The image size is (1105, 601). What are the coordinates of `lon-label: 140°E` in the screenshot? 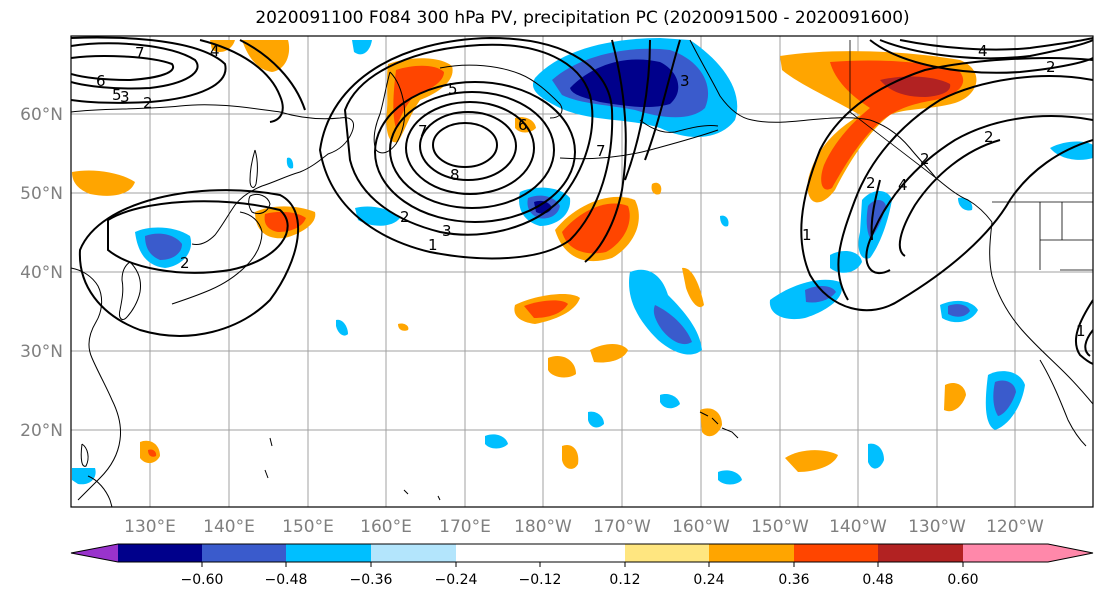 It's located at (229, 527).